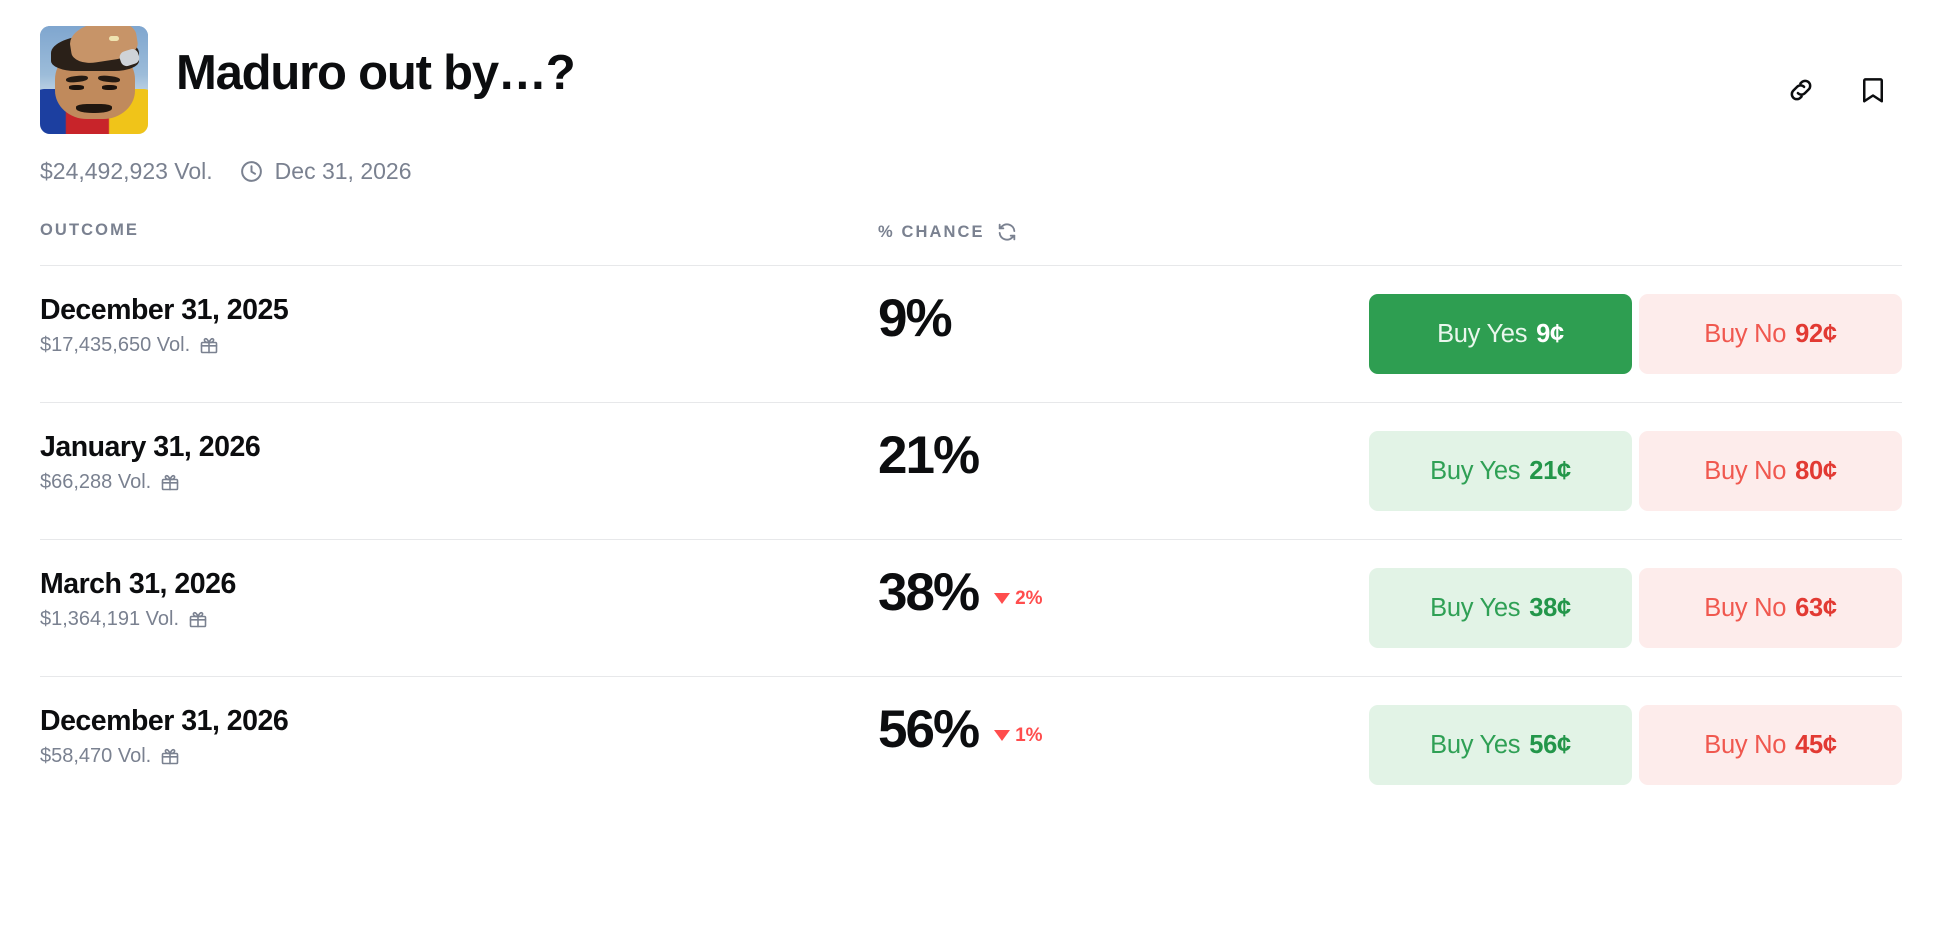 The height and width of the screenshot is (940, 1942). What do you see at coordinates (1550, 333) in the screenshot?
I see `buy-yes-price: 9¢` at bounding box center [1550, 333].